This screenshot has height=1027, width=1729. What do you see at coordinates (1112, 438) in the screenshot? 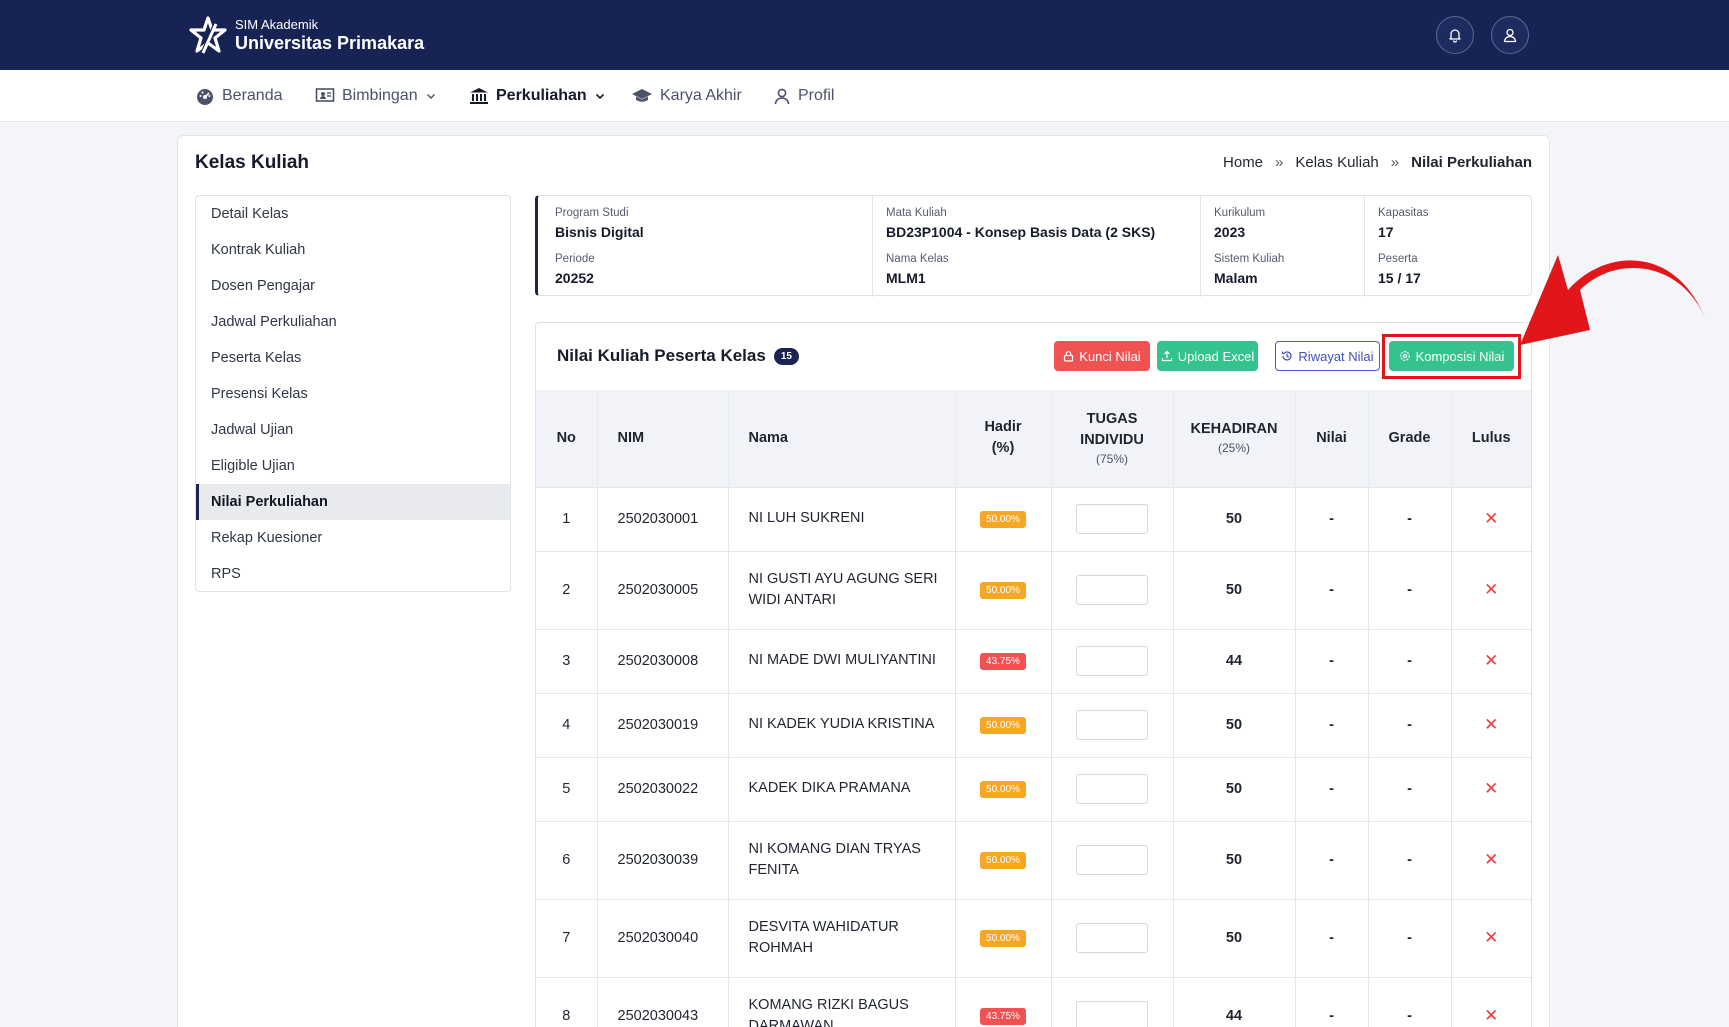
I see `column-header-tugas-individu: TUGAS INDIVIDU (75%)` at bounding box center [1112, 438].